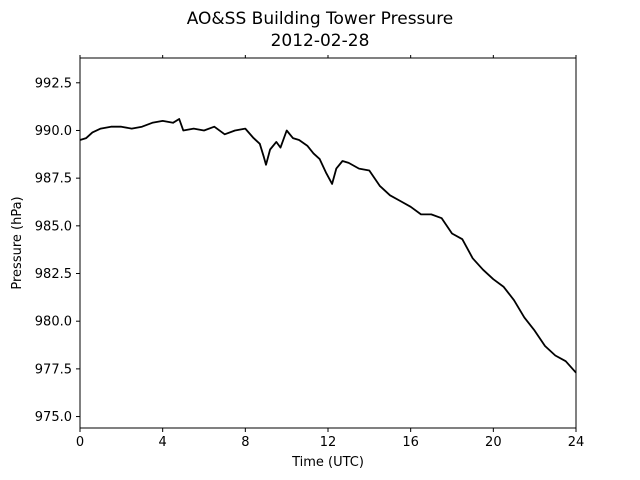 The image size is (640, 480). I want to click on x-tick-label: 4, so click(163, 442).